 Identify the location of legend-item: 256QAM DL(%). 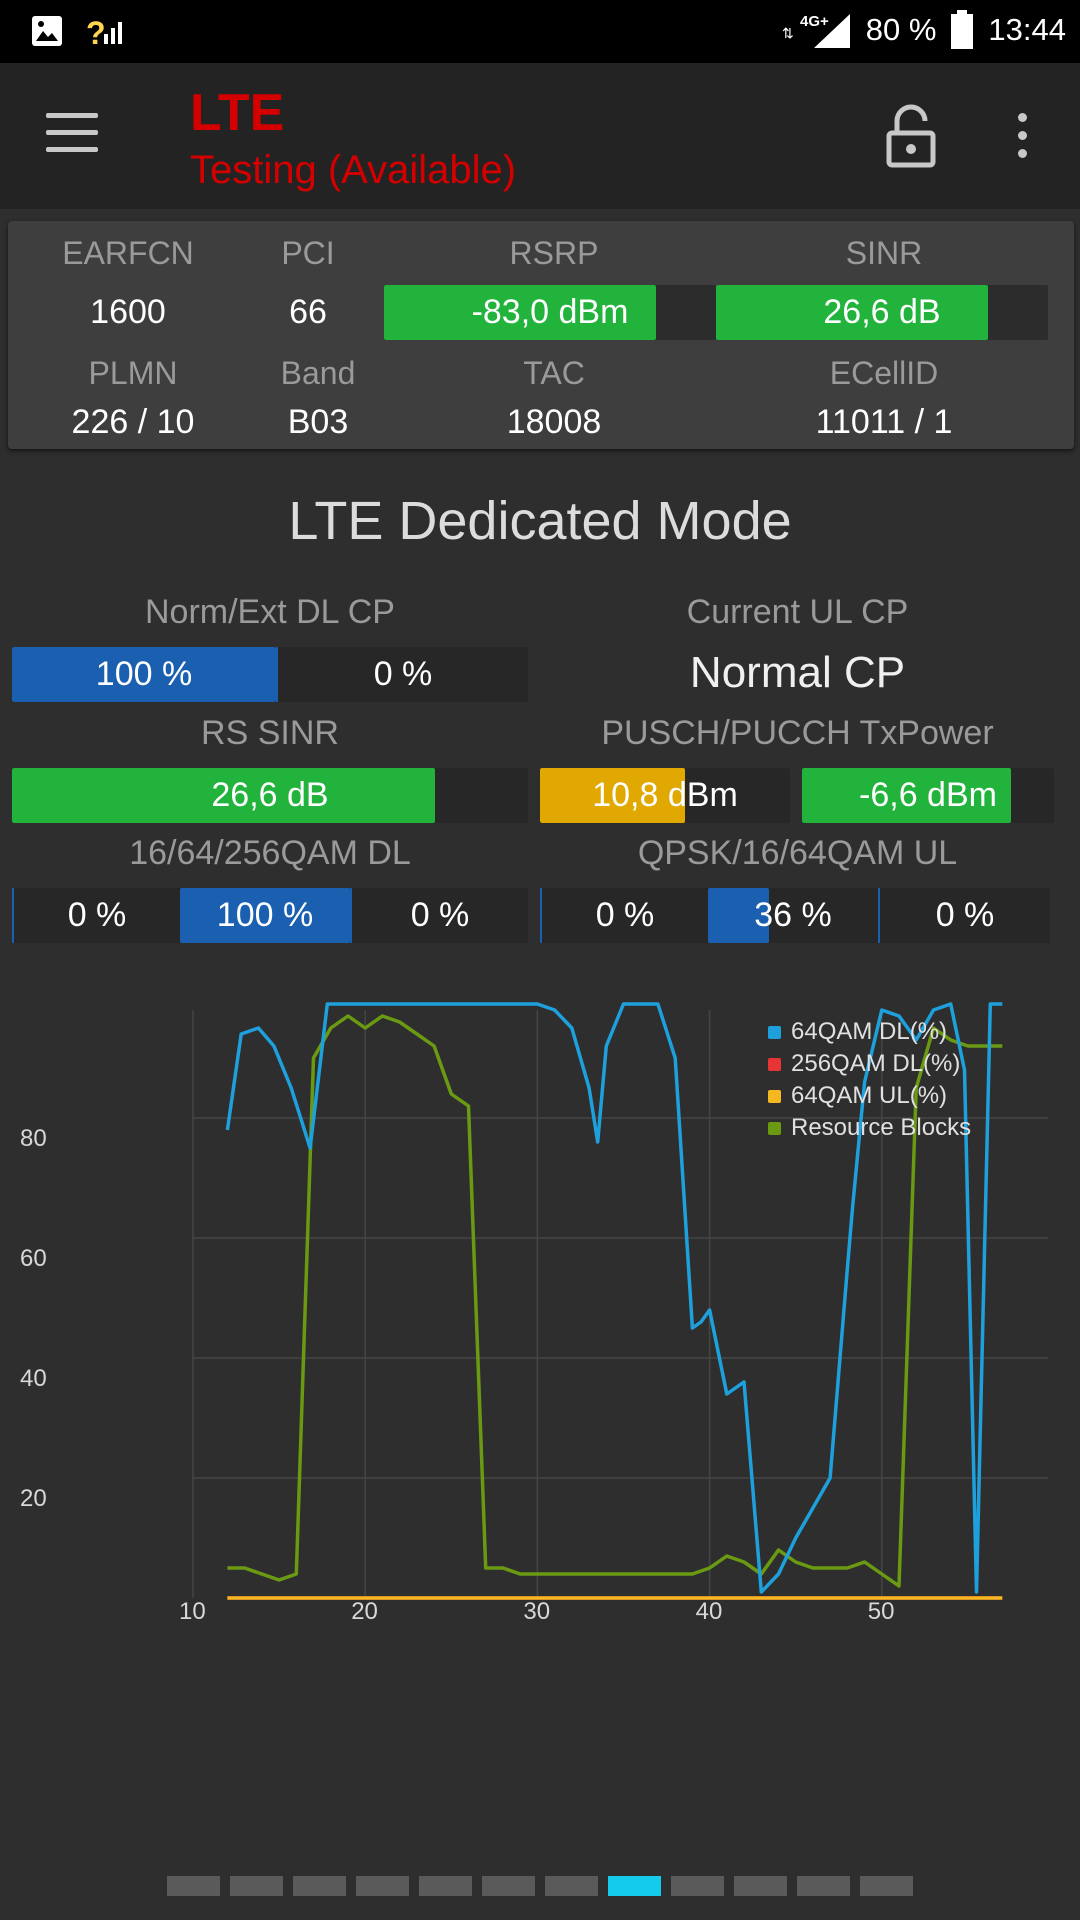
(869, 1064).